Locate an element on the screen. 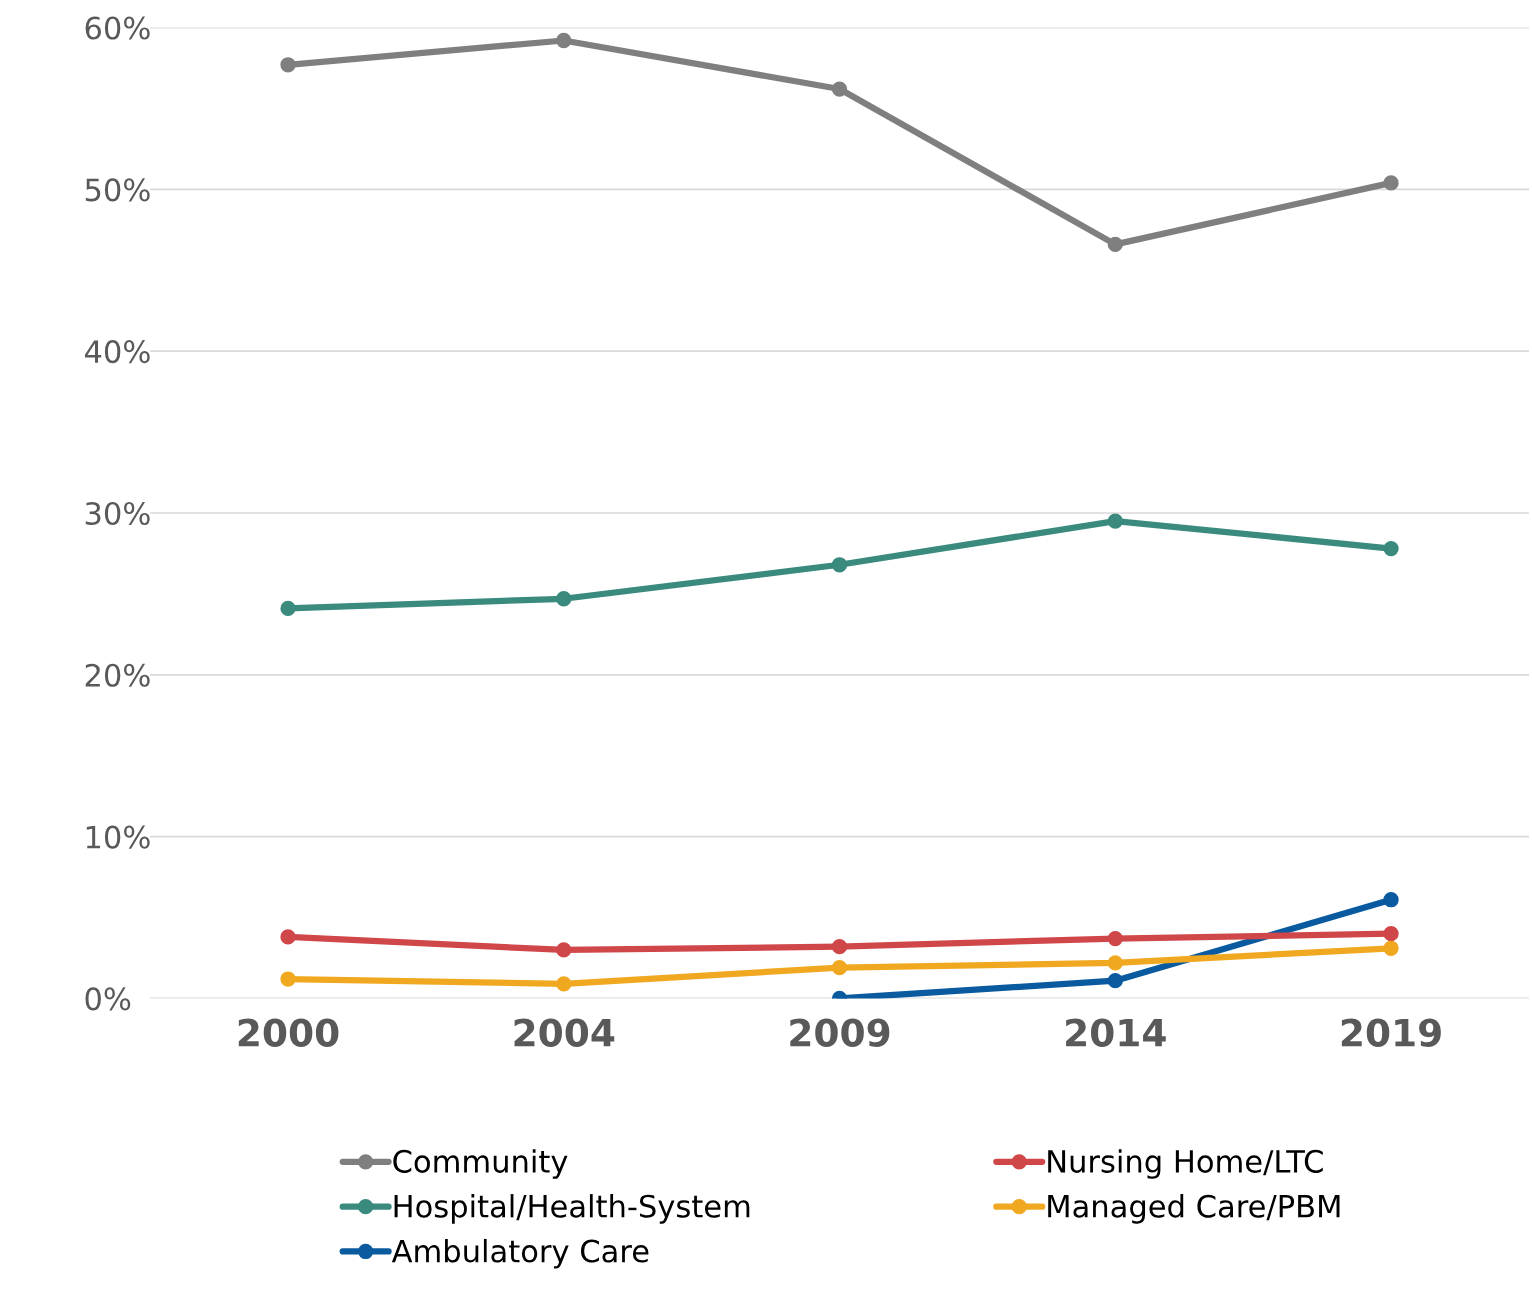 The image size is (1532, 1312). x-tick-label: 2014 is located at coordinates (1116, 1032).